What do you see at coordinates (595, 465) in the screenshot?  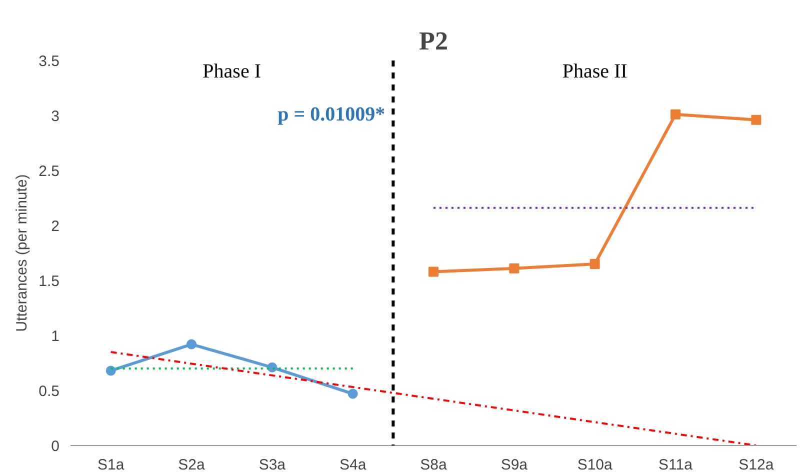 I see `x-tick-label: S10a` at bounding box center [595, 465].